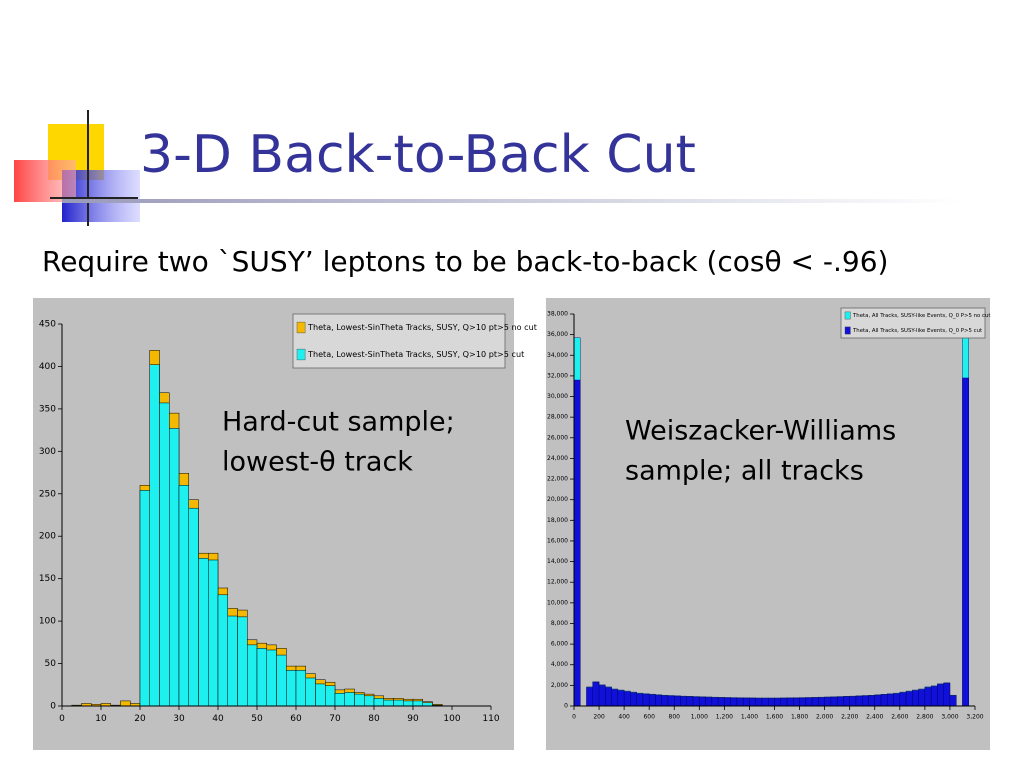 This screenshot has width=1024, height=768. What do you see at coordinates (557, 375) in the screenshot?
I see `y-tick-label: 32,000` at bounding box center [557, 375].